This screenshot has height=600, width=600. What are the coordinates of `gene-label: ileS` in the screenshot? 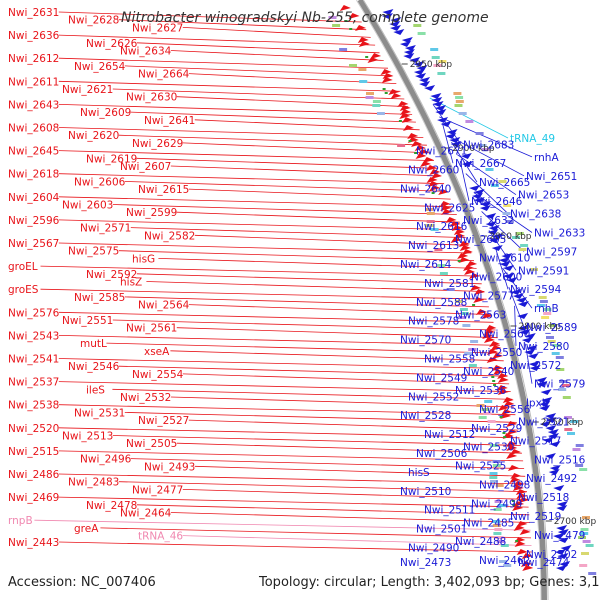 It's located at (95, 390).